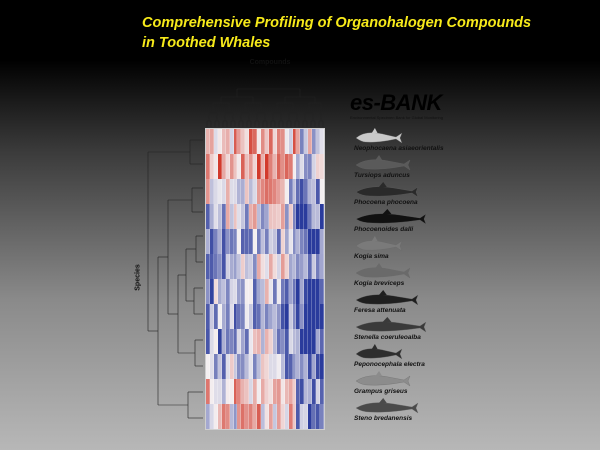  What do you see at coordinates (400, 276) in the screenshot?
I see `species-item: Kogia breviceps` at bounding box center [400, 276].